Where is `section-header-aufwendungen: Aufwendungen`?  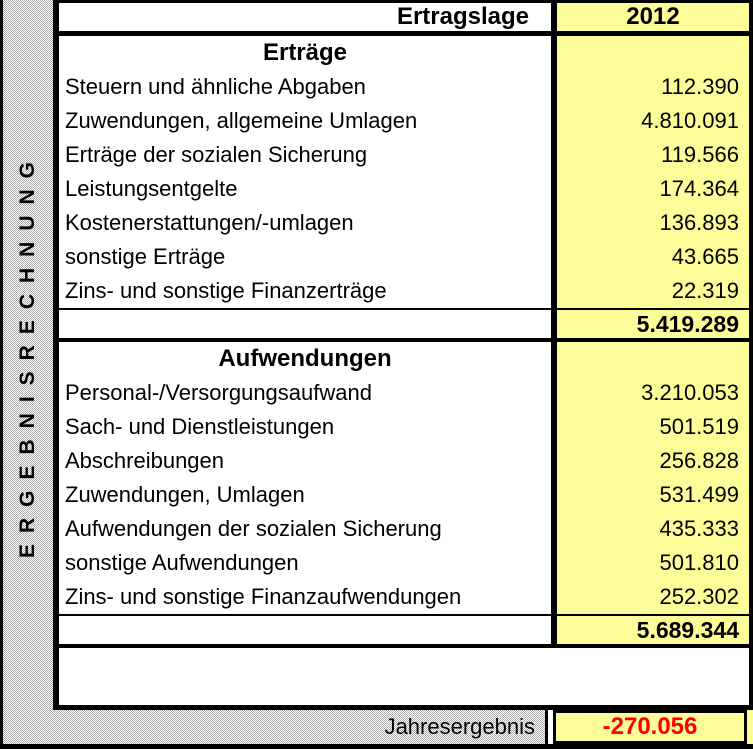 section-header-aufwendungen: Aufwendungen is located at coordinates (404, 359).